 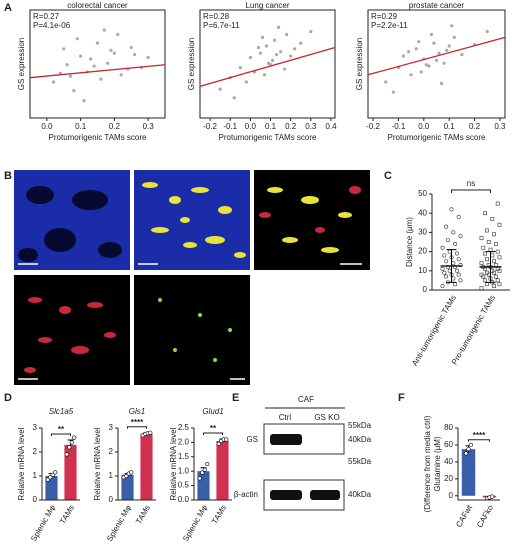 I want to click on y-tick-label: 0, so click(x=111, y=499).